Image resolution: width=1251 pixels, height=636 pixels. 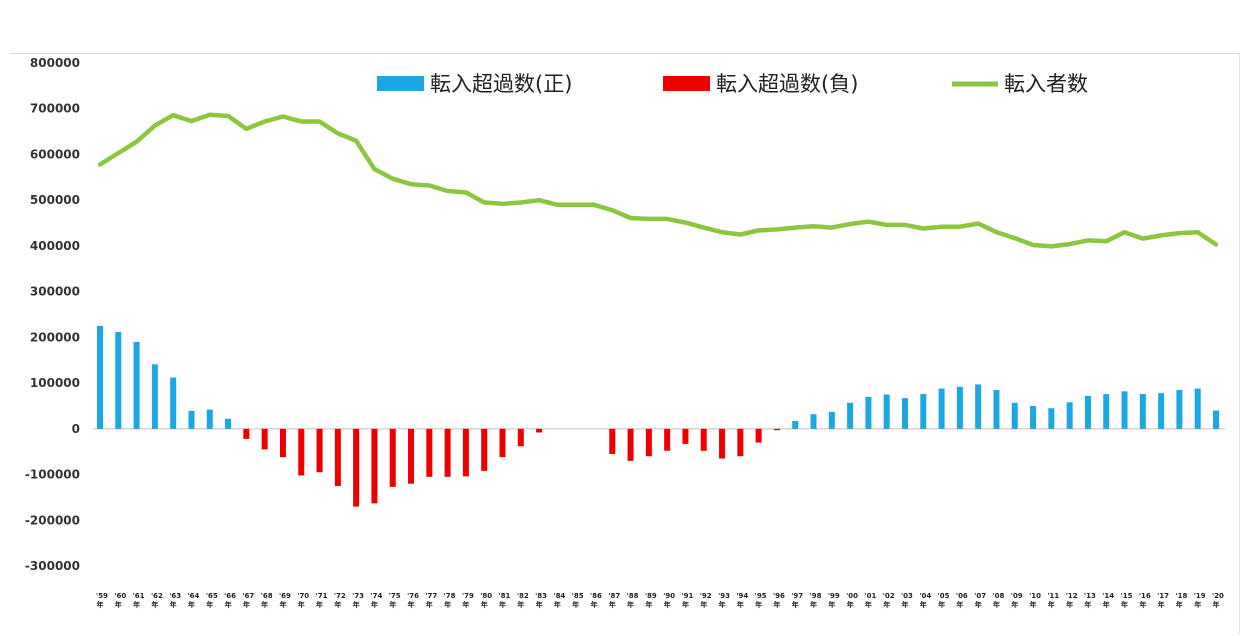 What do you see at coordinates (761, 596) in the screenshot?
I see `x-tick-label: '95` at bounding box center [761, 596].